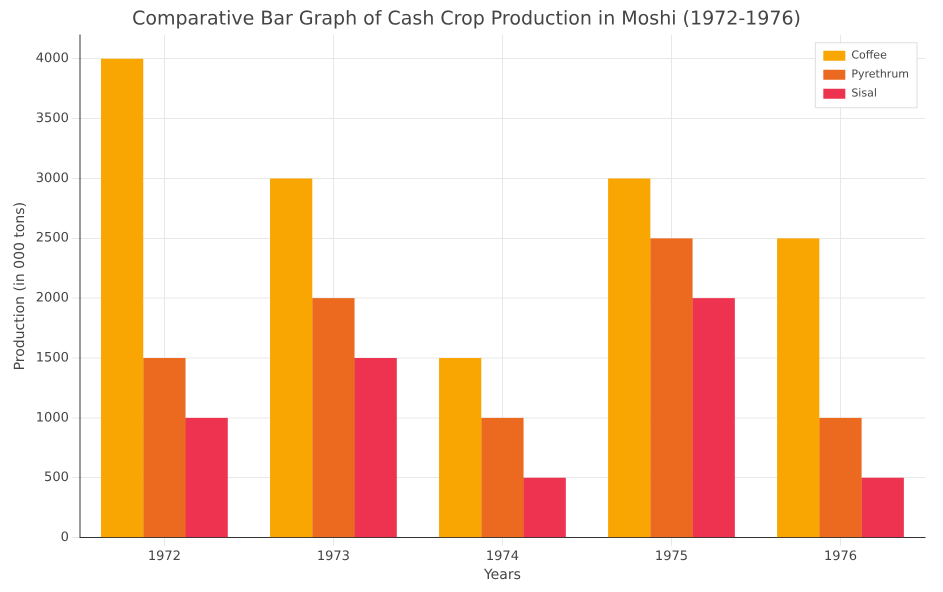  What do you see at coordinates (841, 556) in the screenshot?
I see `x-tick-label: 1976` at bounding box center [841, 556].